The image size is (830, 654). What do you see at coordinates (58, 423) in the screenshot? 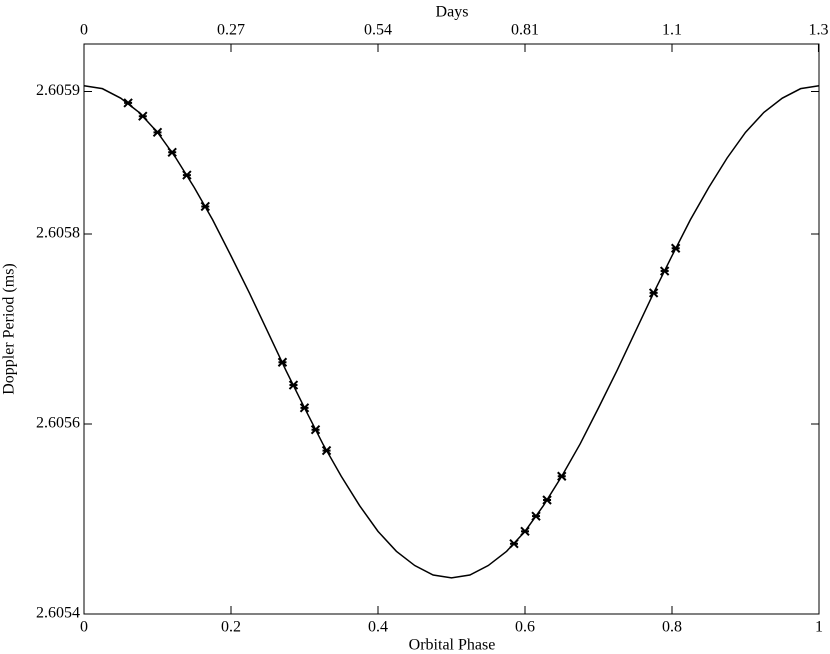
I see `y-tick-label: 2.6056` at bounding box center [58, 423].